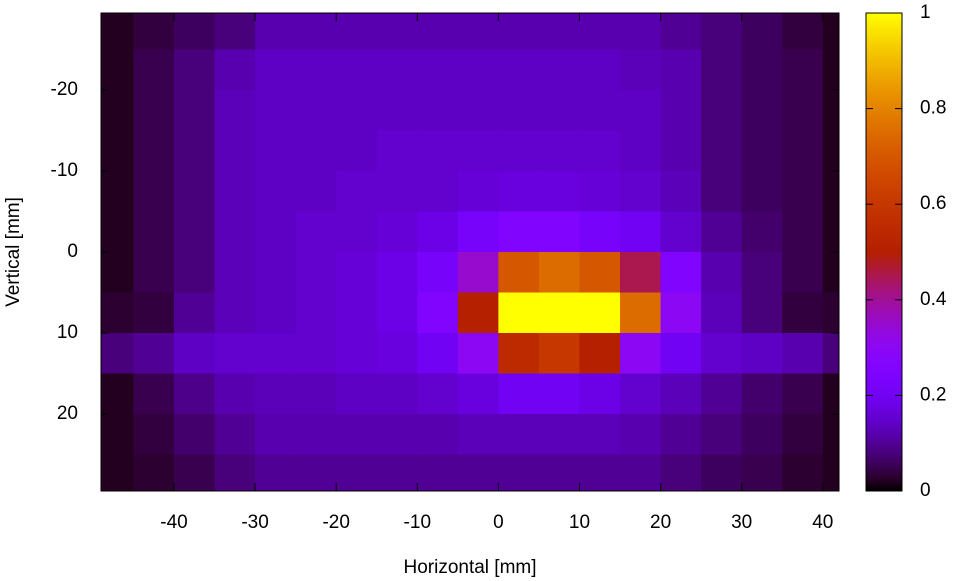 The height and width of the screenshot is (581, 953). I want to click on y-tick-label: 10, so click(67, 332).